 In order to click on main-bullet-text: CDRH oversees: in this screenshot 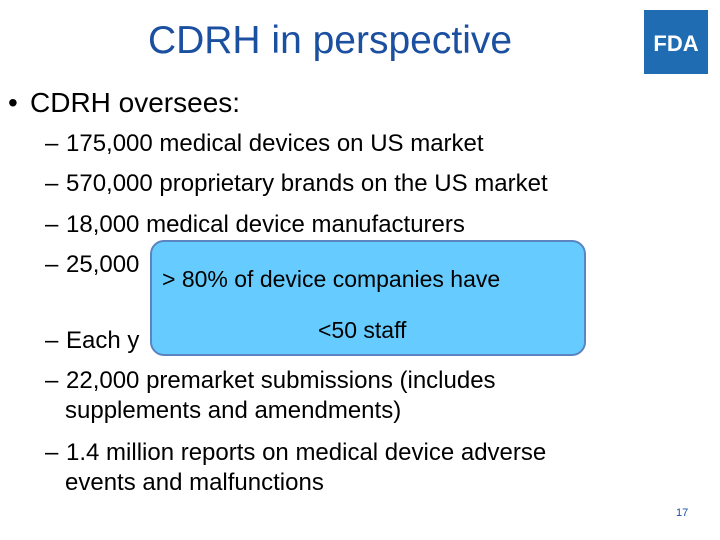, I will do `click(135, 102)`.